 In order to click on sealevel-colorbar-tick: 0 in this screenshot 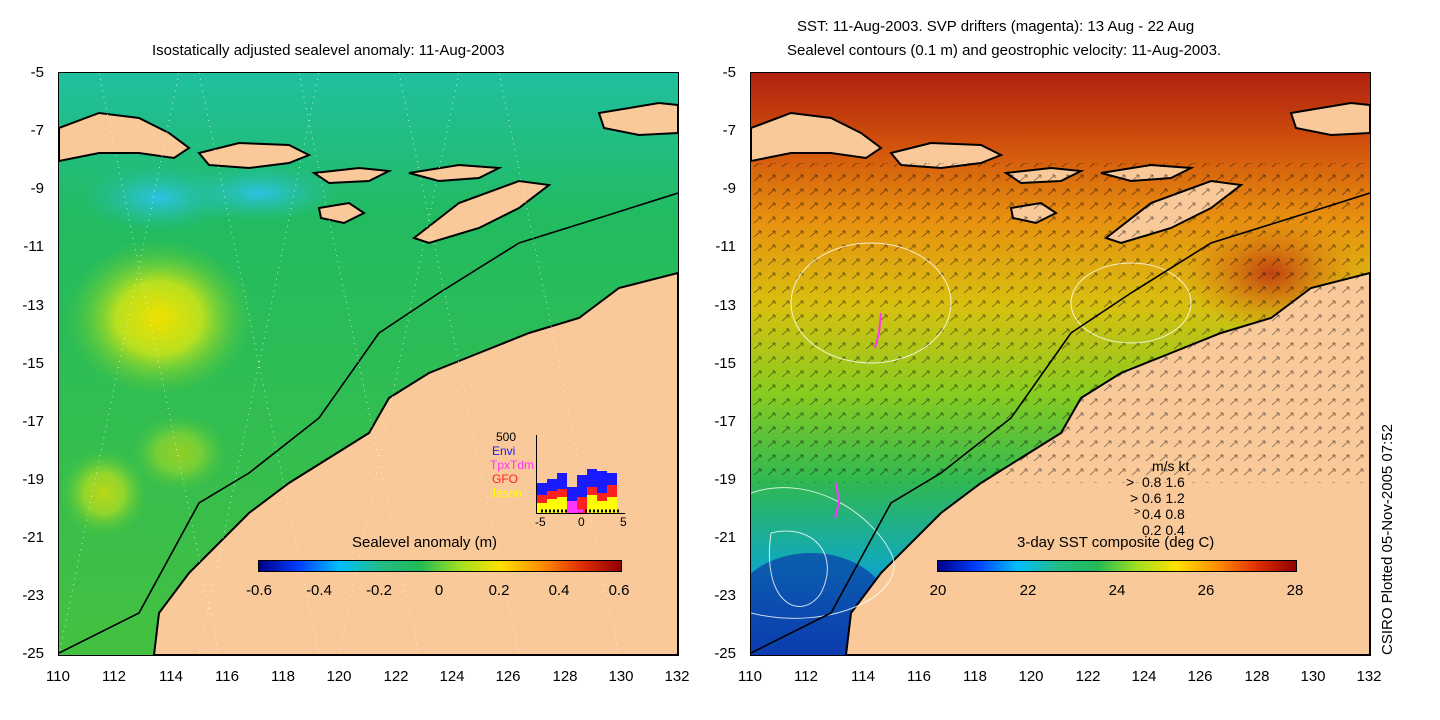, I will do `click(439, 590)`.